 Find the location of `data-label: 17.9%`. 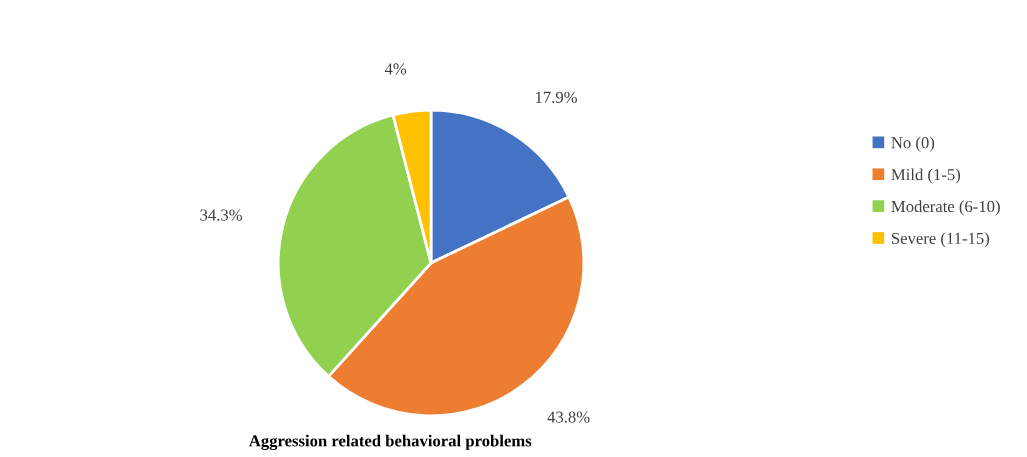

data-label: 17.9% is located at coordinates (556, 97).